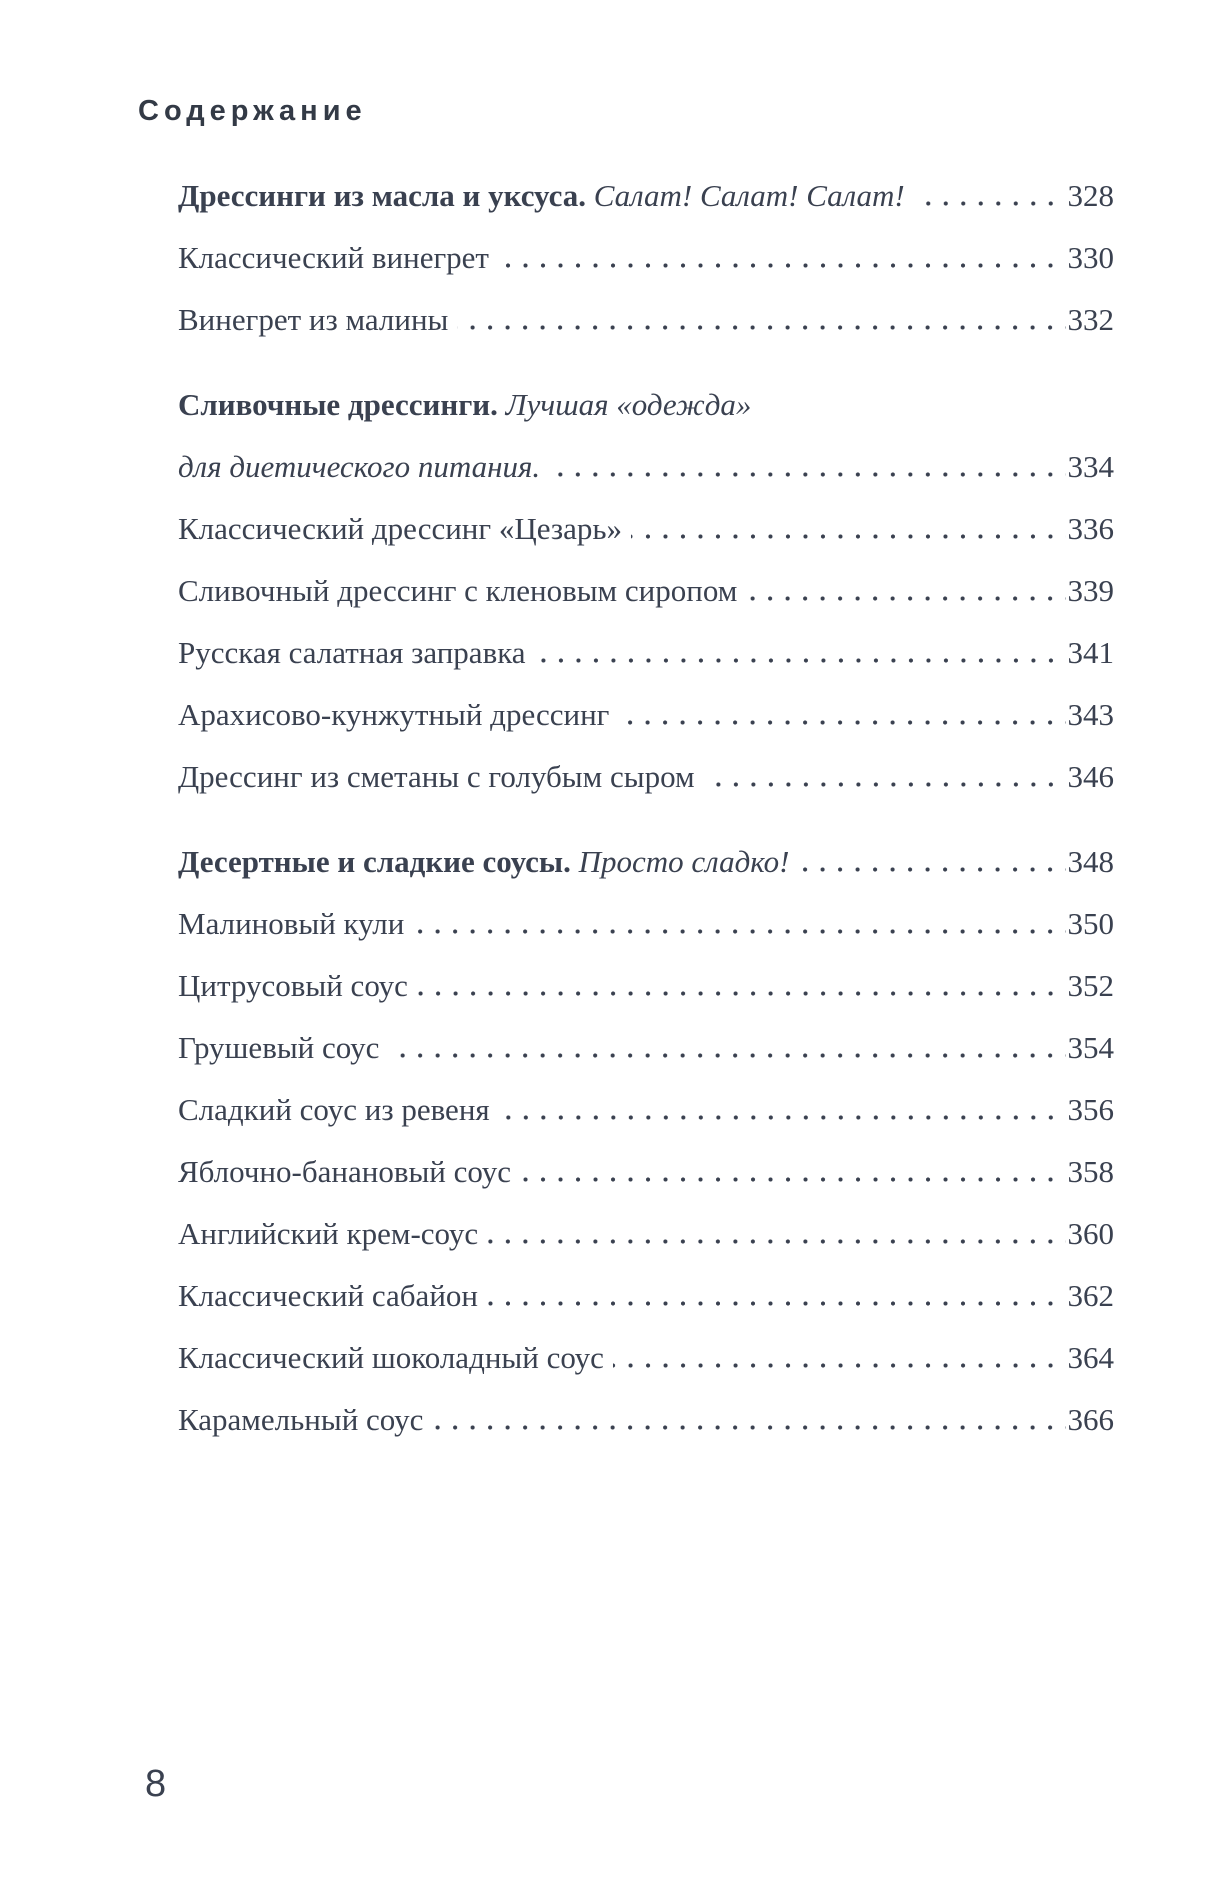  What do you see at coordinates (1091, 1233) in the screenshot?
I see `toc-entry-page: 360` at bounding box center [1091, 1233].